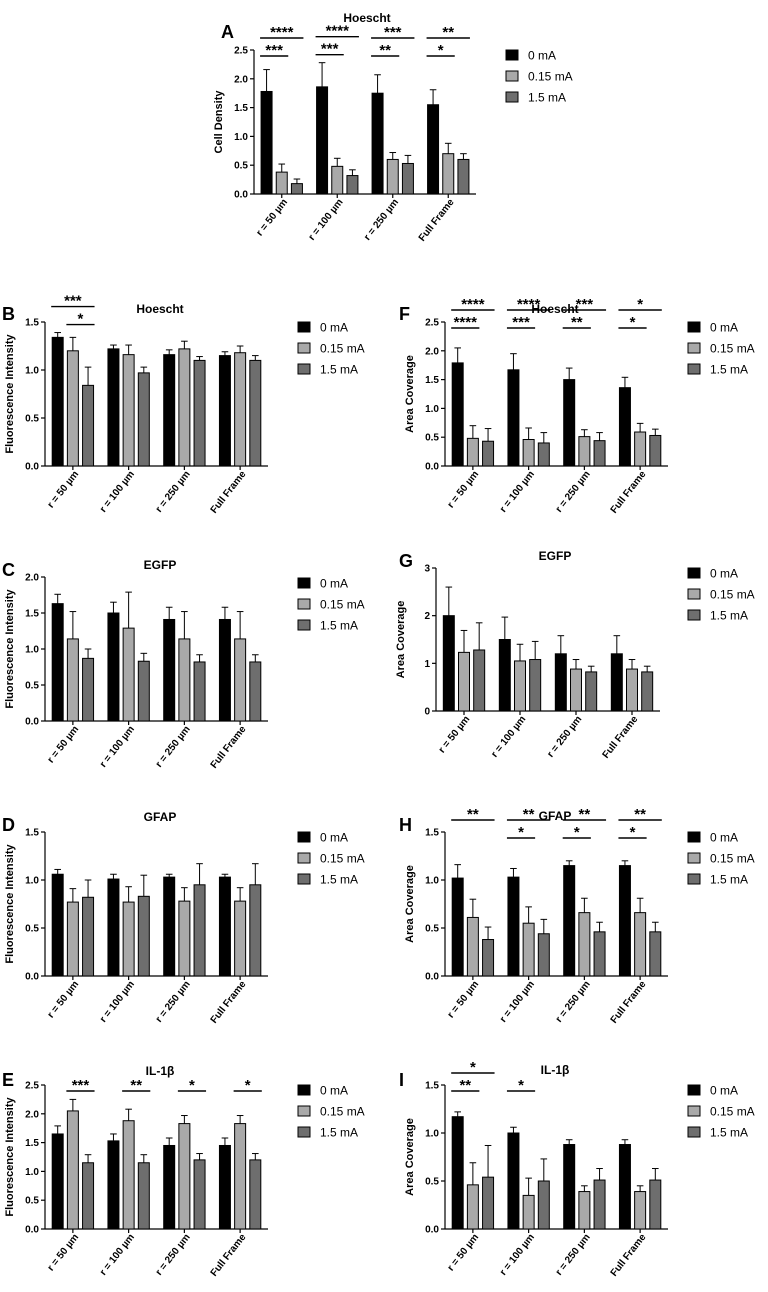 This screenshot has height=1292, width=768. What do you see at coordinates (32, 686) in the screenshot?
I see `y-tick-label: 0.5` at bounding box center [32, 686].